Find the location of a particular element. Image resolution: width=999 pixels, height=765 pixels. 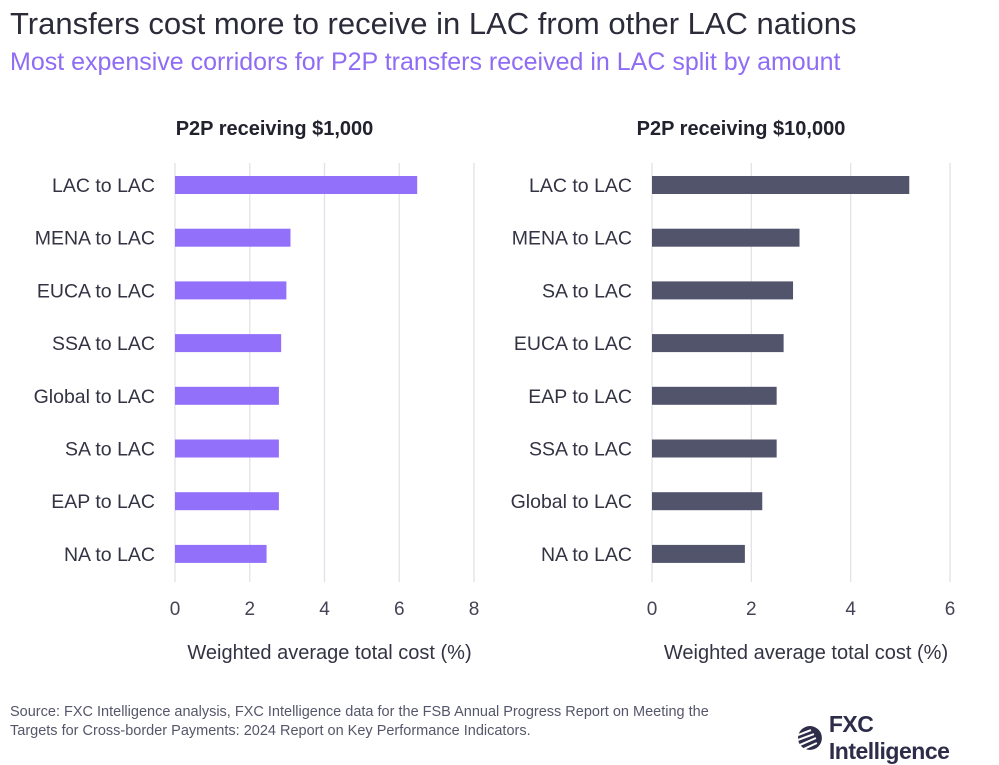

fxc-globe-icon is located at coordinates (809, 738).